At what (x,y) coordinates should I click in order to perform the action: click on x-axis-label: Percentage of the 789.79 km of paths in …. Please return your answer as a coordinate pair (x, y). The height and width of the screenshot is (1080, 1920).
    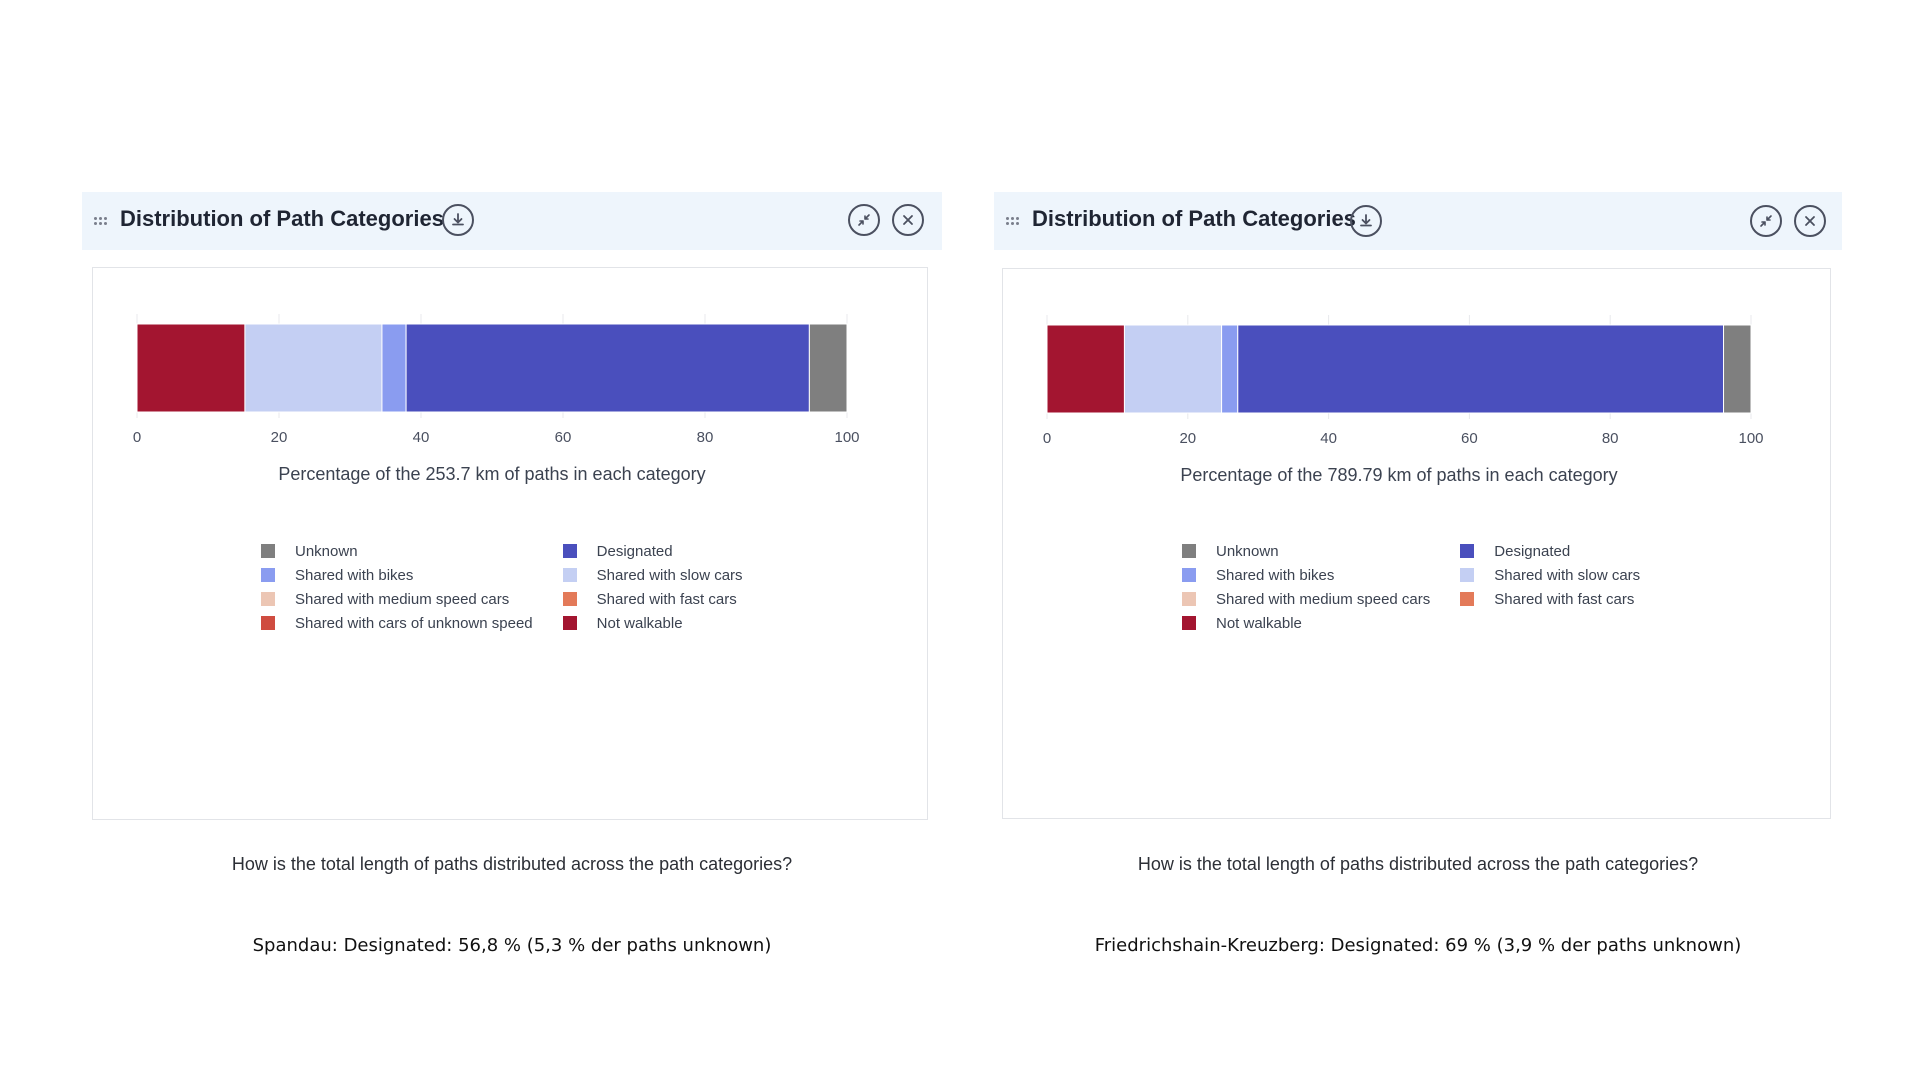
    Looking at the image, I should click on (1398, 475).